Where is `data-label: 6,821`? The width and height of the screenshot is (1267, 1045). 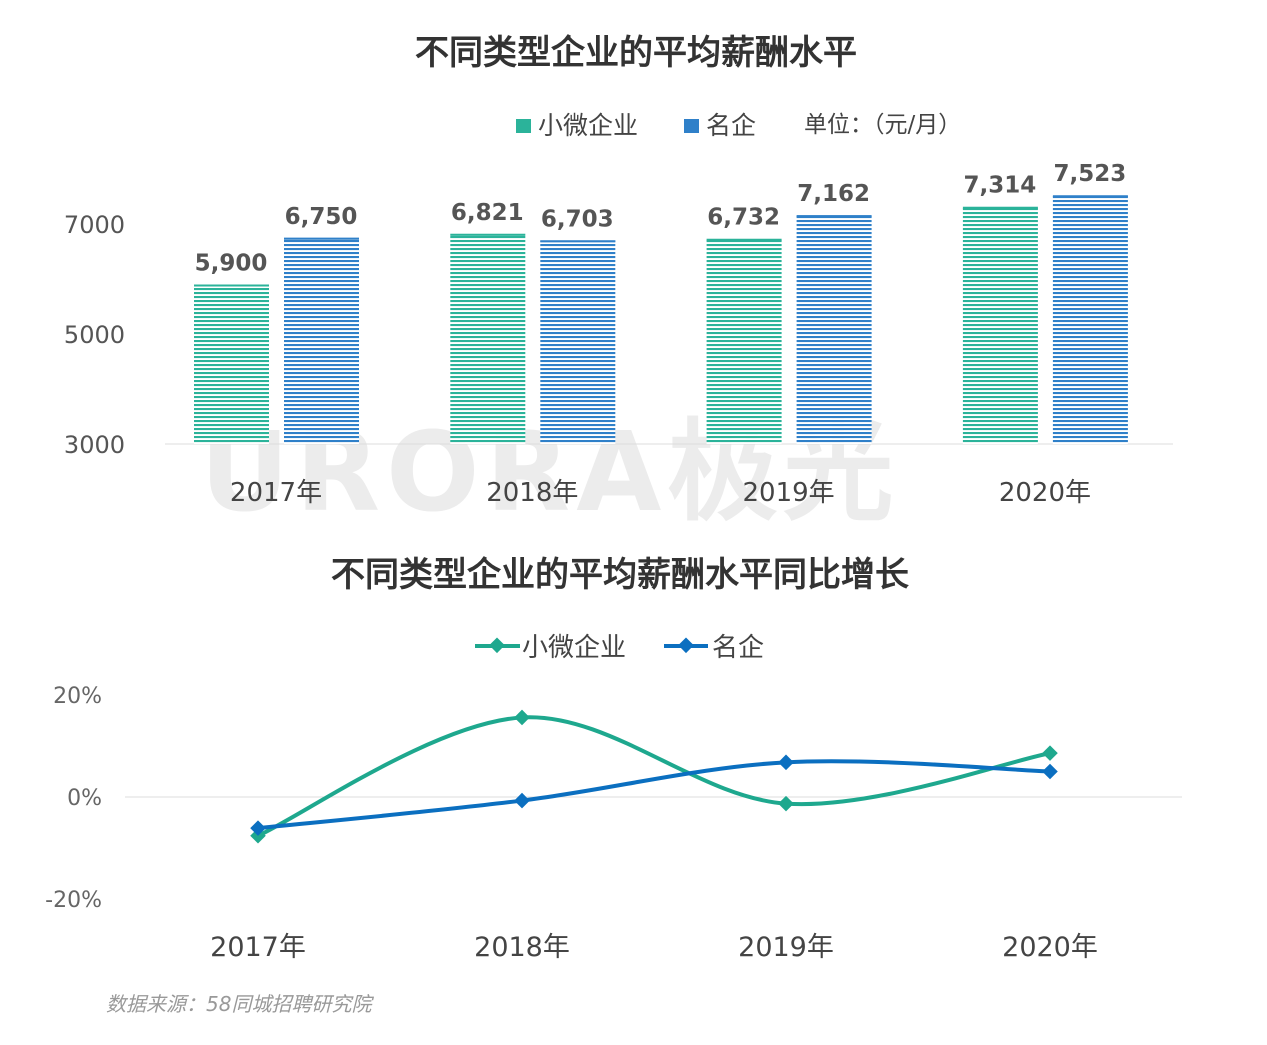
data-label: 6,821 is located at coordinates (487, 213).